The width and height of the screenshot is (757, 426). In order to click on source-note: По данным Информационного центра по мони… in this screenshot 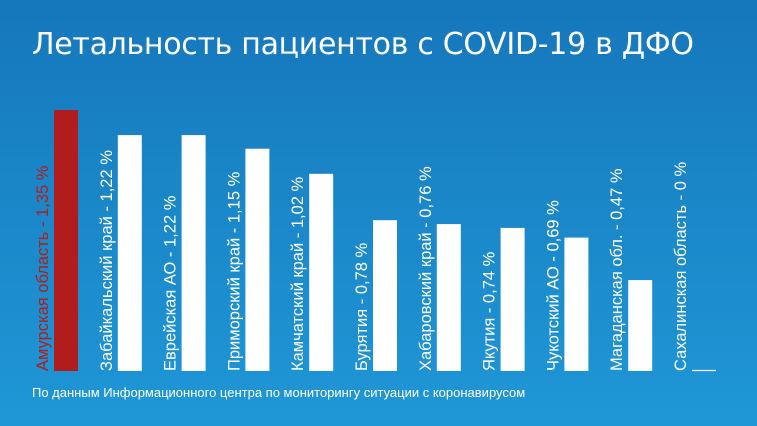, I will do `click(279, 392)`.